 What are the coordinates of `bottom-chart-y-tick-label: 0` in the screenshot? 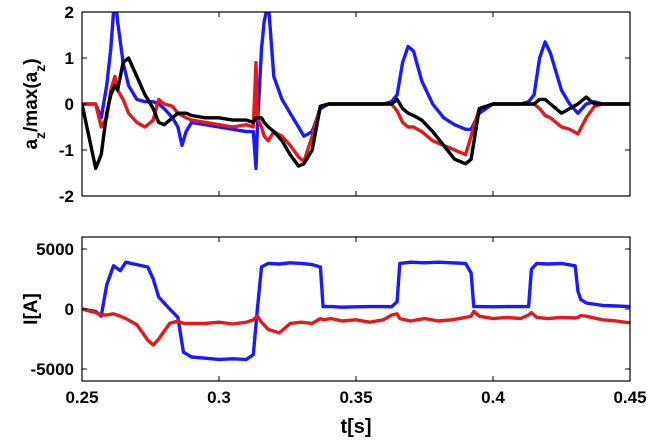 It's located at (69, 309).